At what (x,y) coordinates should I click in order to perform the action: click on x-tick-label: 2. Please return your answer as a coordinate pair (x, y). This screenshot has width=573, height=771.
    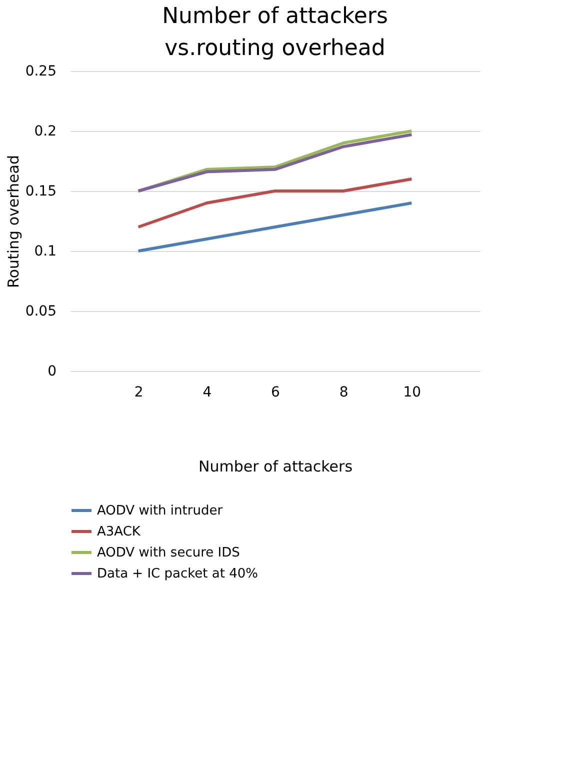
    Looking at the image, I should click on (139, 392).